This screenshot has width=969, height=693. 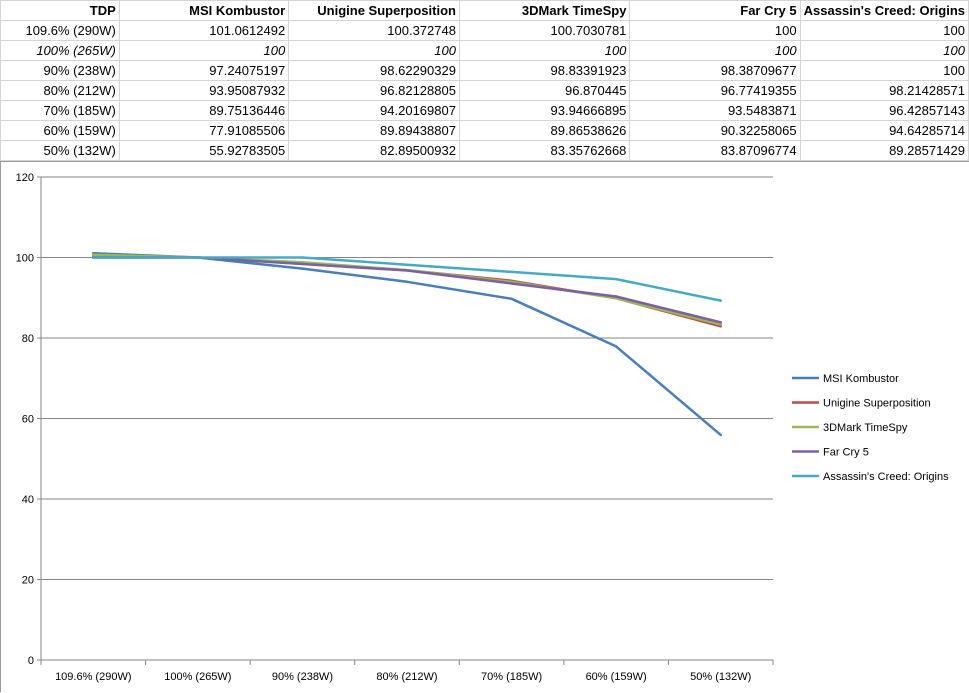 I want to click on y-tick-label: 60, so click(x=28, y=420).